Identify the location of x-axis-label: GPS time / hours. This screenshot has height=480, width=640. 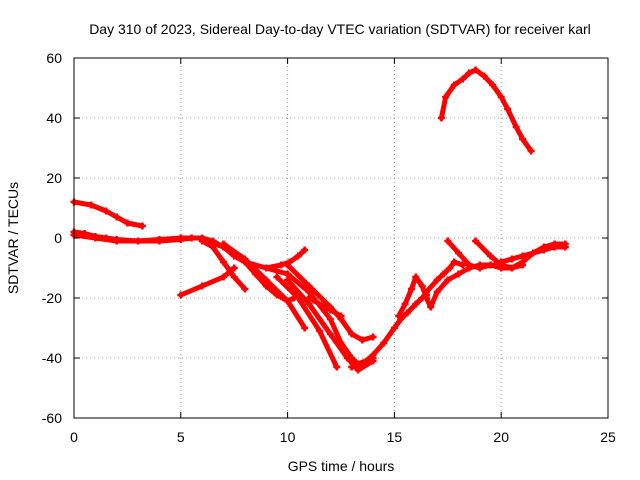
(341, 466).